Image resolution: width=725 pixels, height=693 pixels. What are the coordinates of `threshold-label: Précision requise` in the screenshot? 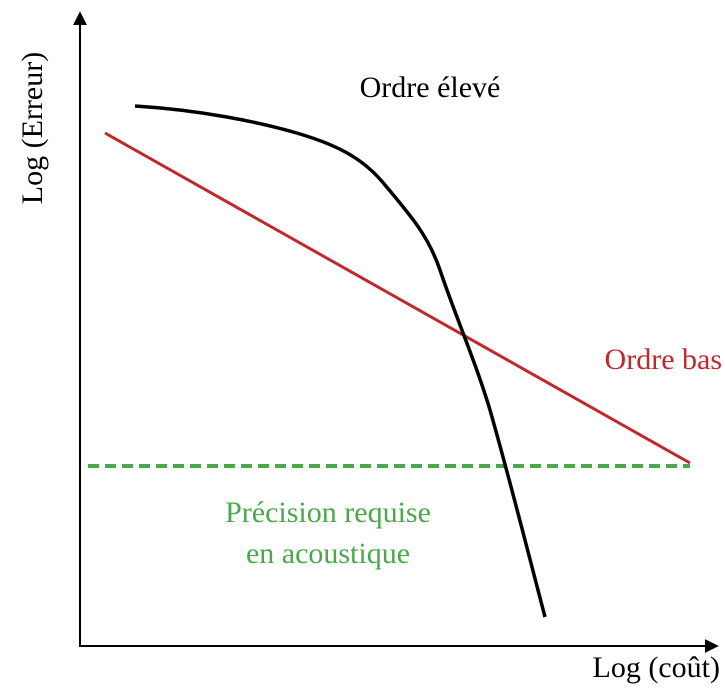 It's located at (328, 512).